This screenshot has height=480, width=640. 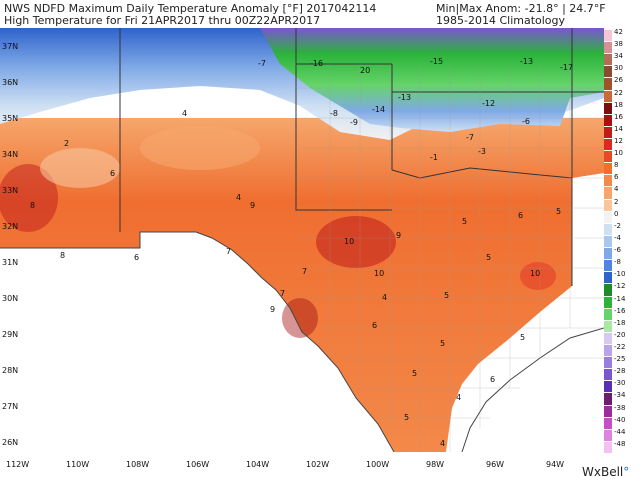 What do you see at coordinates (618, 153) in the screenshot?
I see `legend-label: 10` at bounding box center [618, 153].